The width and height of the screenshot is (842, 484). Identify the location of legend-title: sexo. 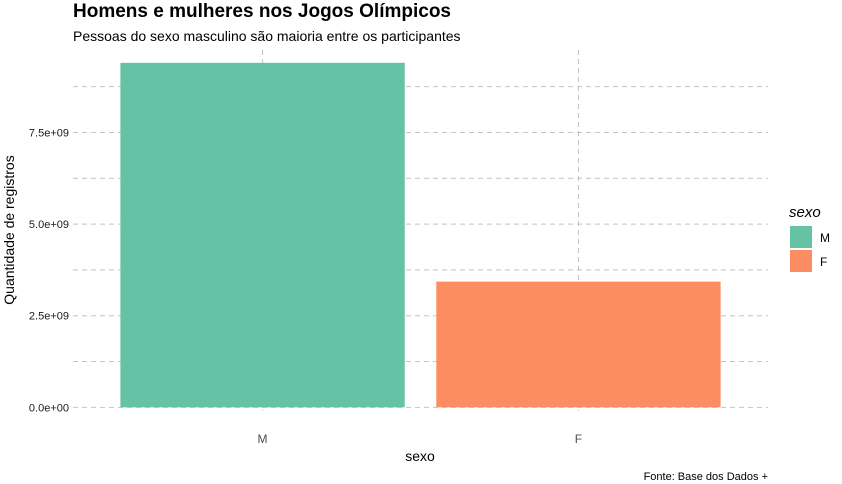
(805, 212).